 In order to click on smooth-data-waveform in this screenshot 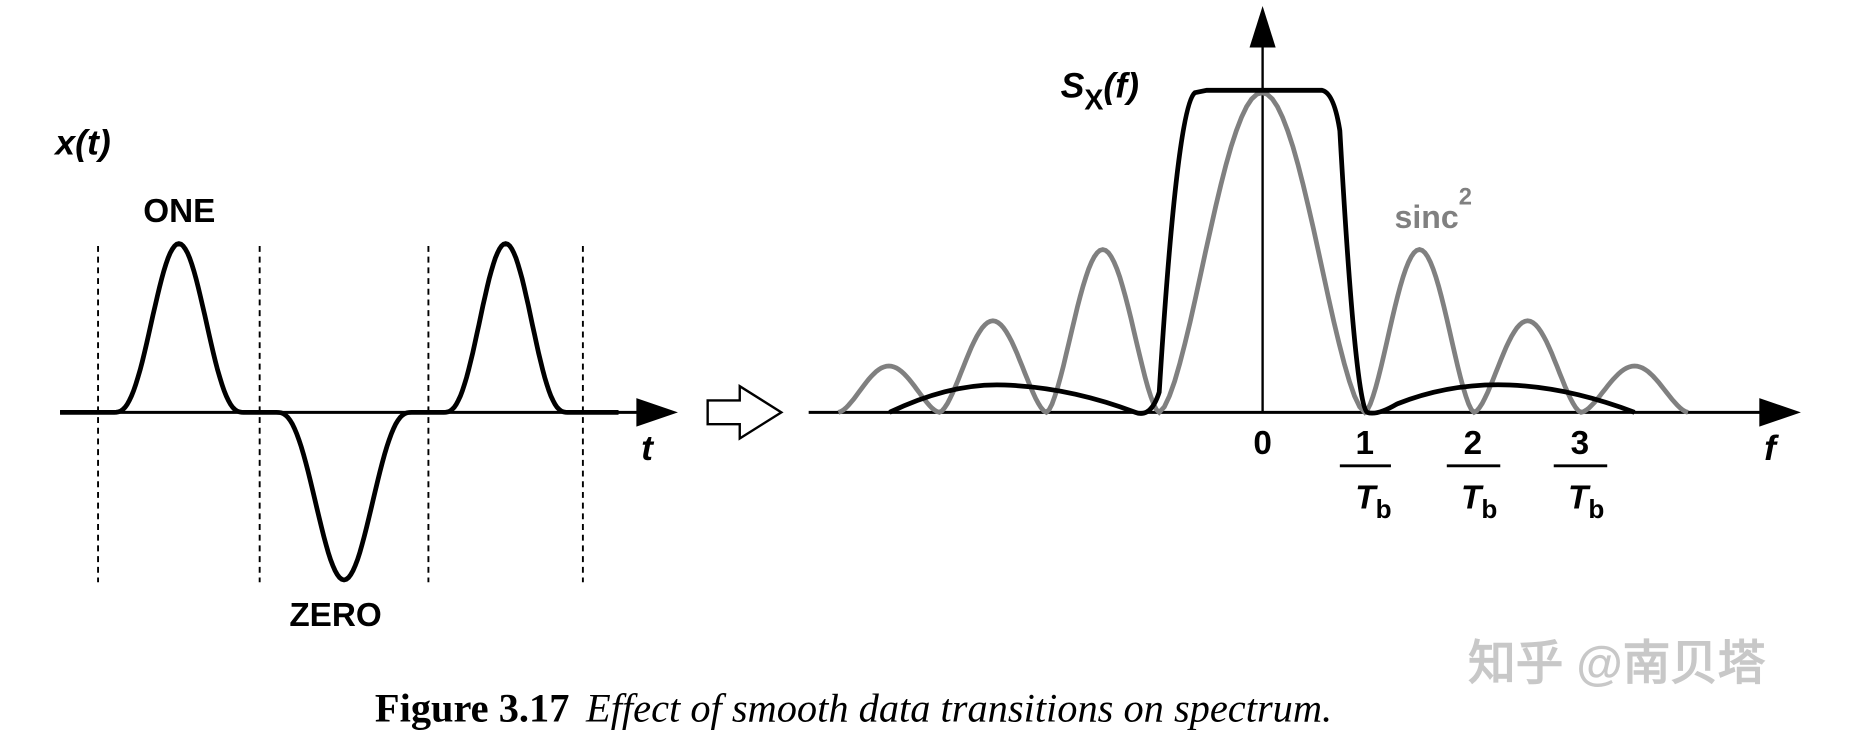, I will do `click(339, 412)`.